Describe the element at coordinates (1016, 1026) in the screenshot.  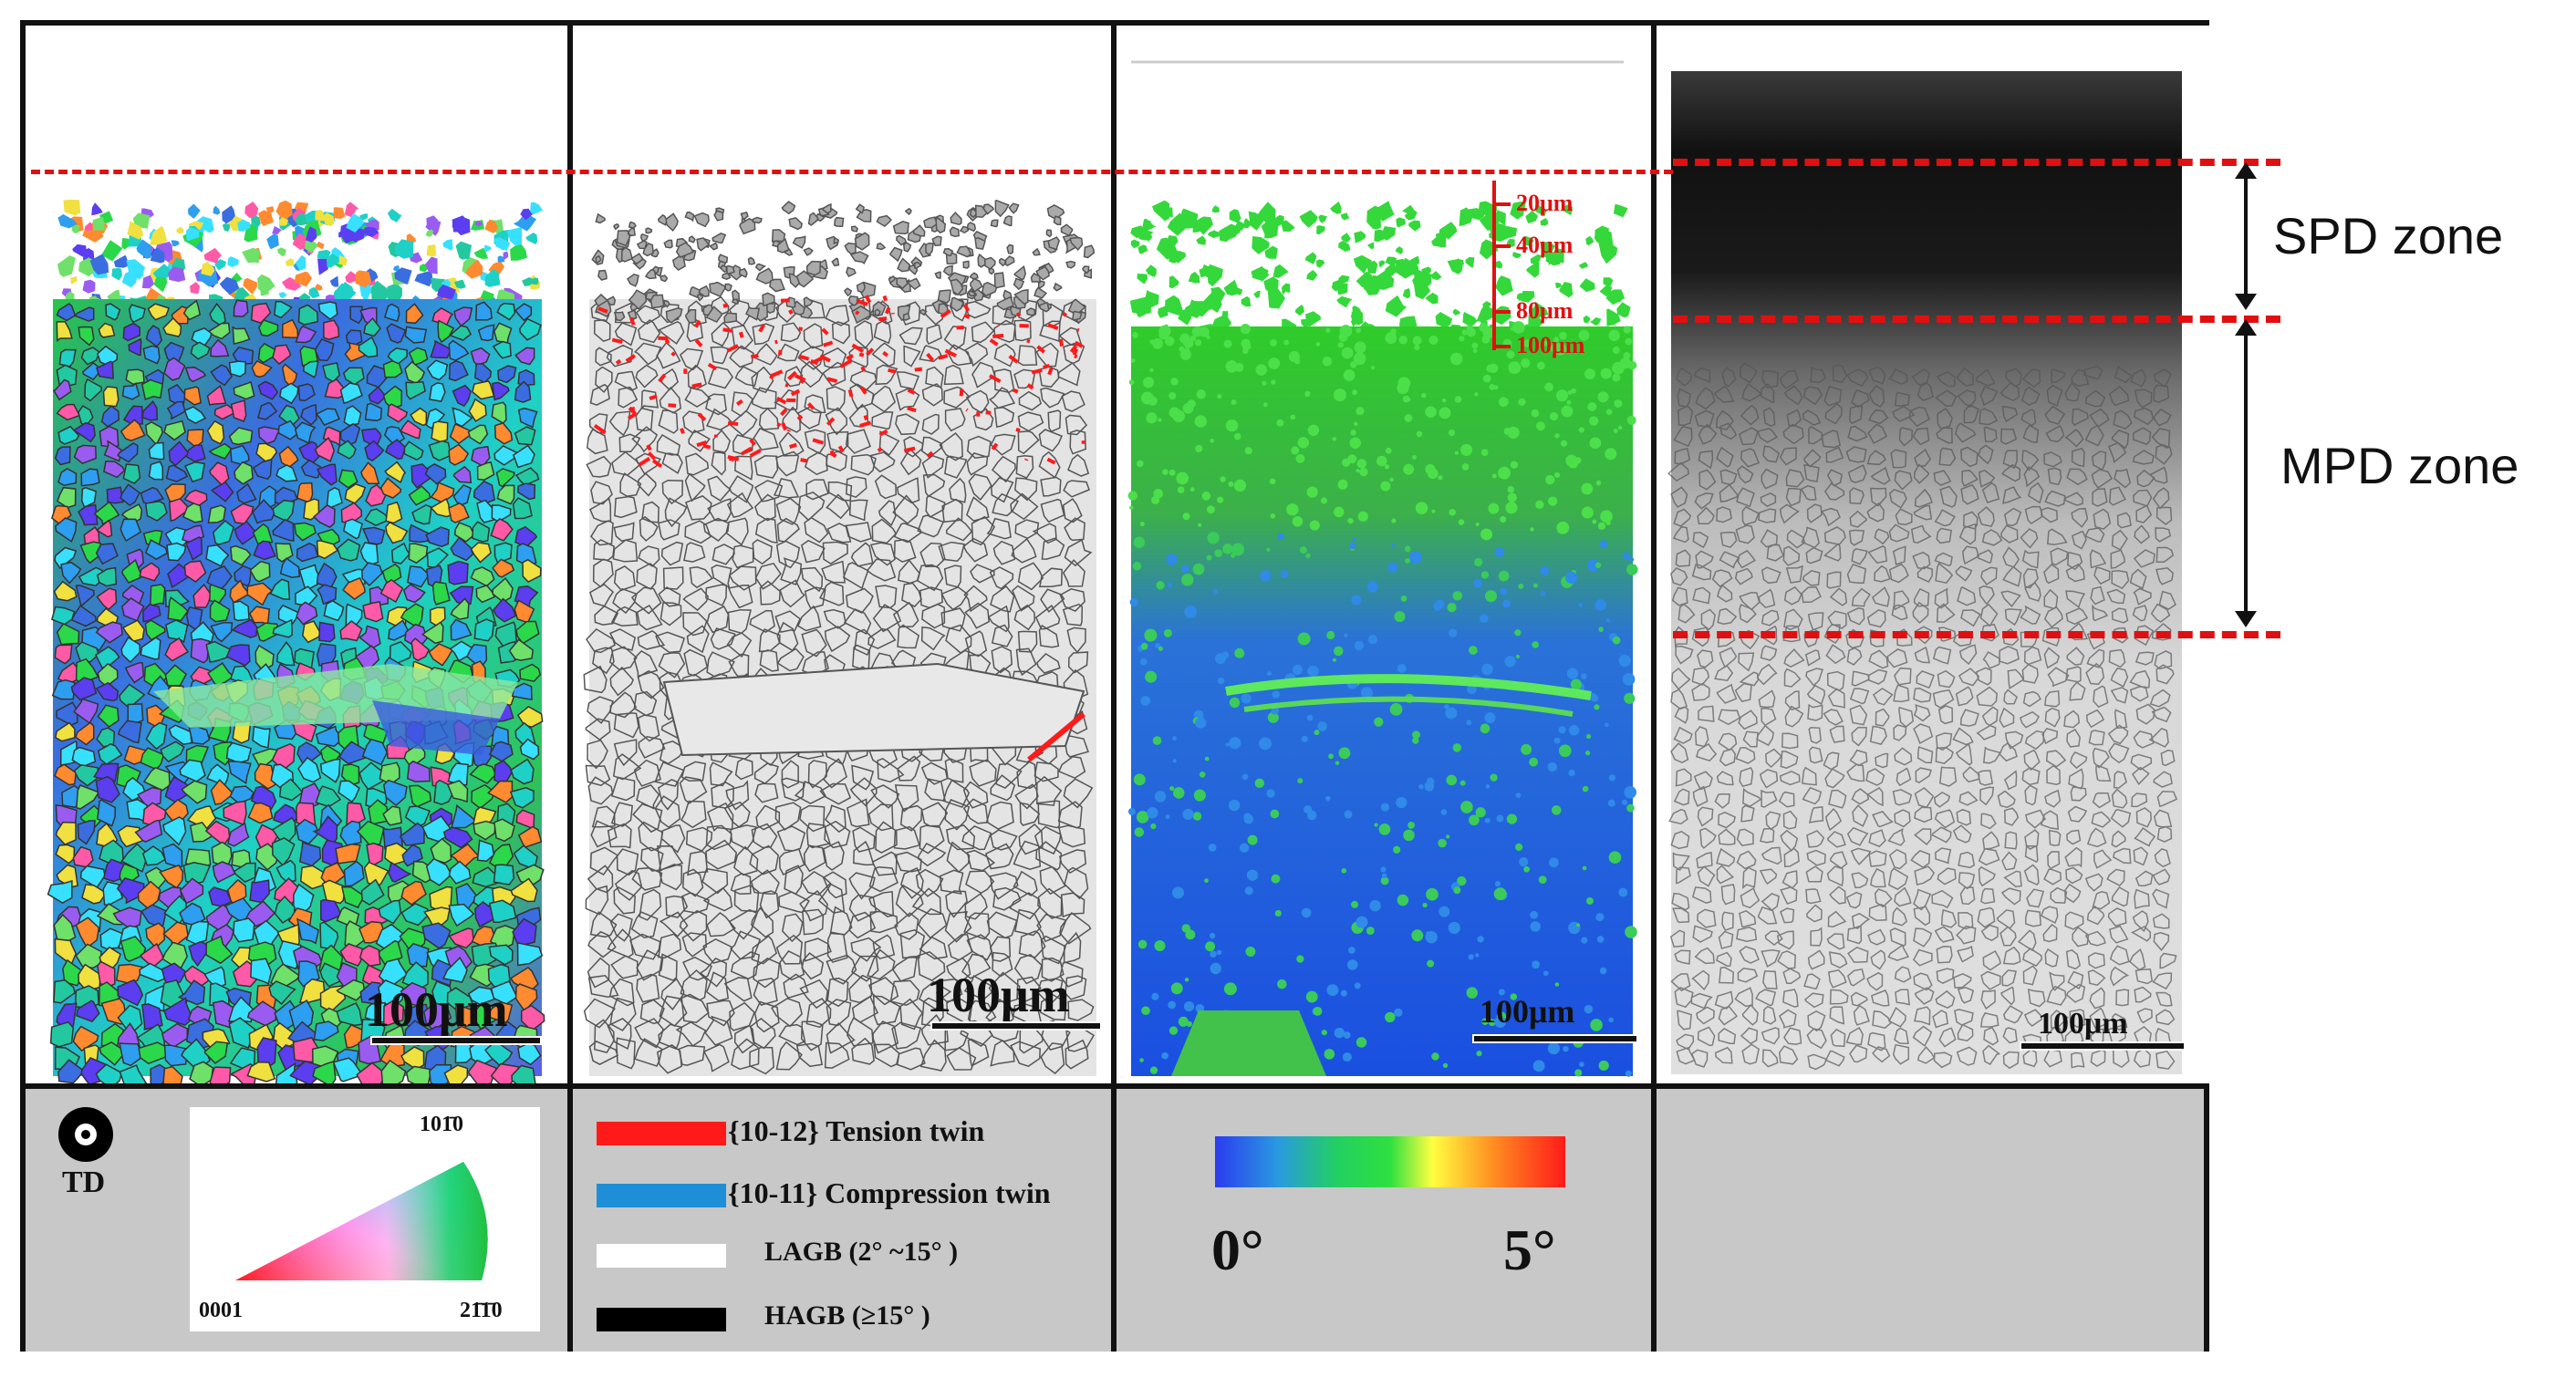
I see `scale-bar-boundary` at that location.